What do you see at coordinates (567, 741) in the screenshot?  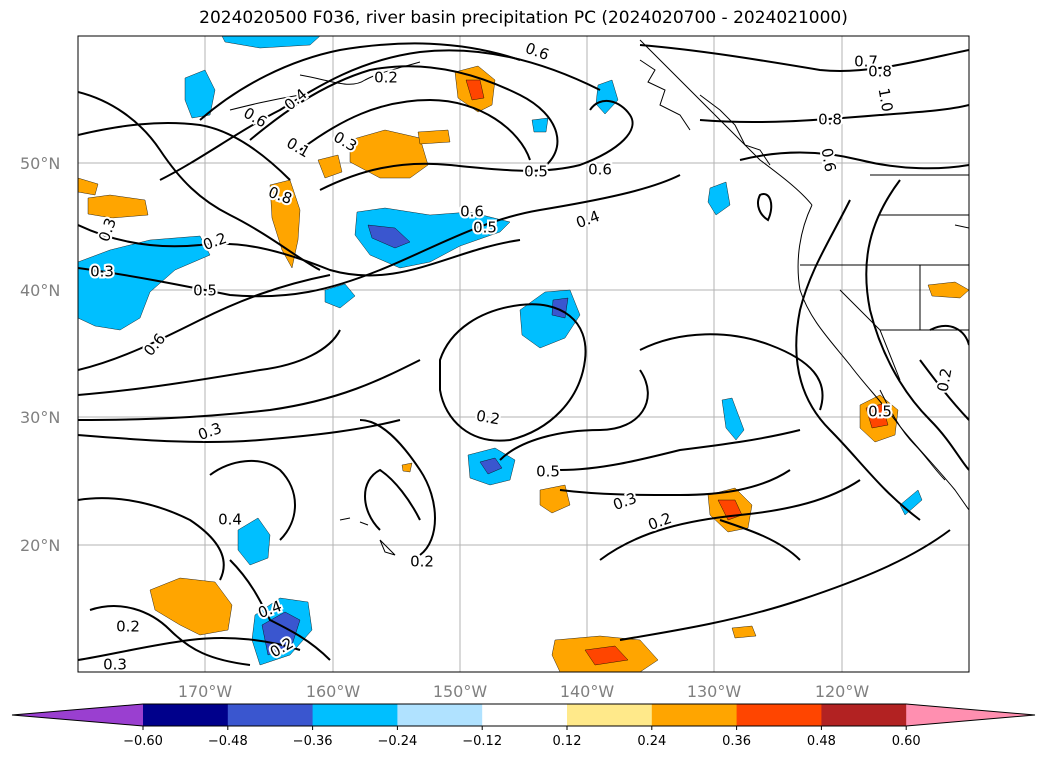 I see `colorbar-tick-label: 0.12` at bounding box center [567, 741].